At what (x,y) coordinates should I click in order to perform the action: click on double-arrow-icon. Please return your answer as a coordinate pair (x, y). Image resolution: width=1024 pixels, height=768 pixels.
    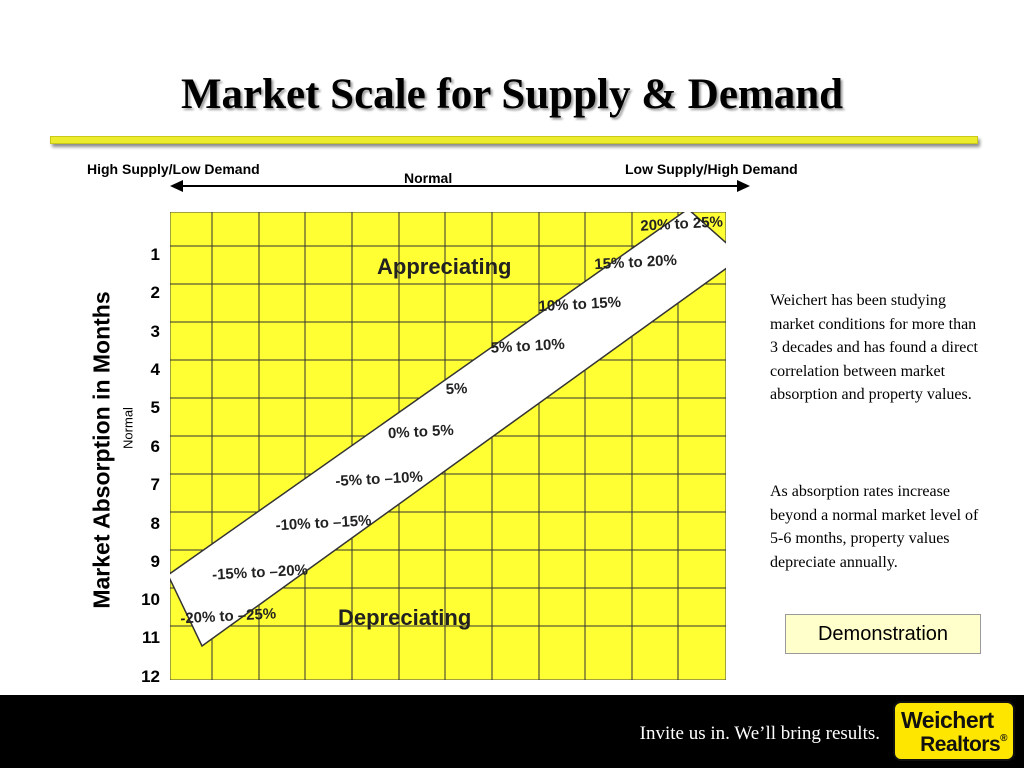
    Looking at the image, I should click on (460, 186).